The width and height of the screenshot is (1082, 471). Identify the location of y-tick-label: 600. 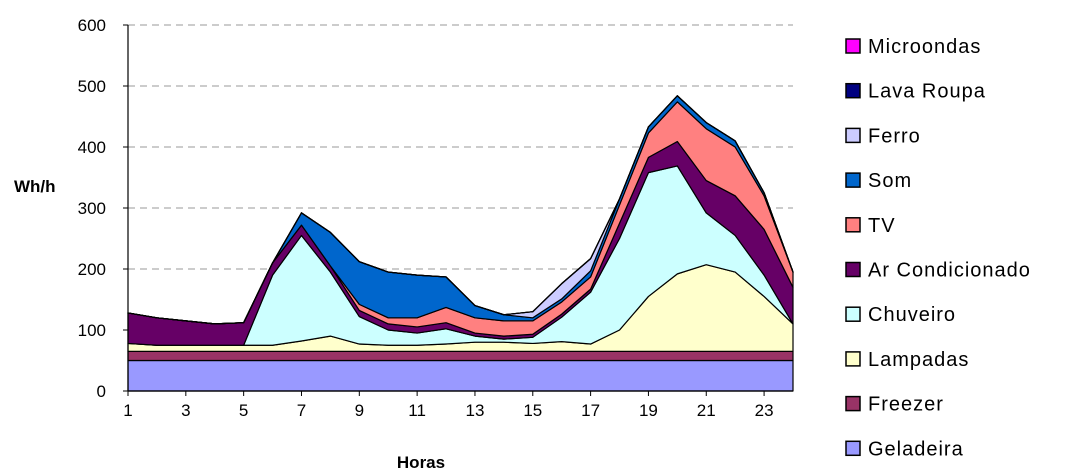
(92, 25).